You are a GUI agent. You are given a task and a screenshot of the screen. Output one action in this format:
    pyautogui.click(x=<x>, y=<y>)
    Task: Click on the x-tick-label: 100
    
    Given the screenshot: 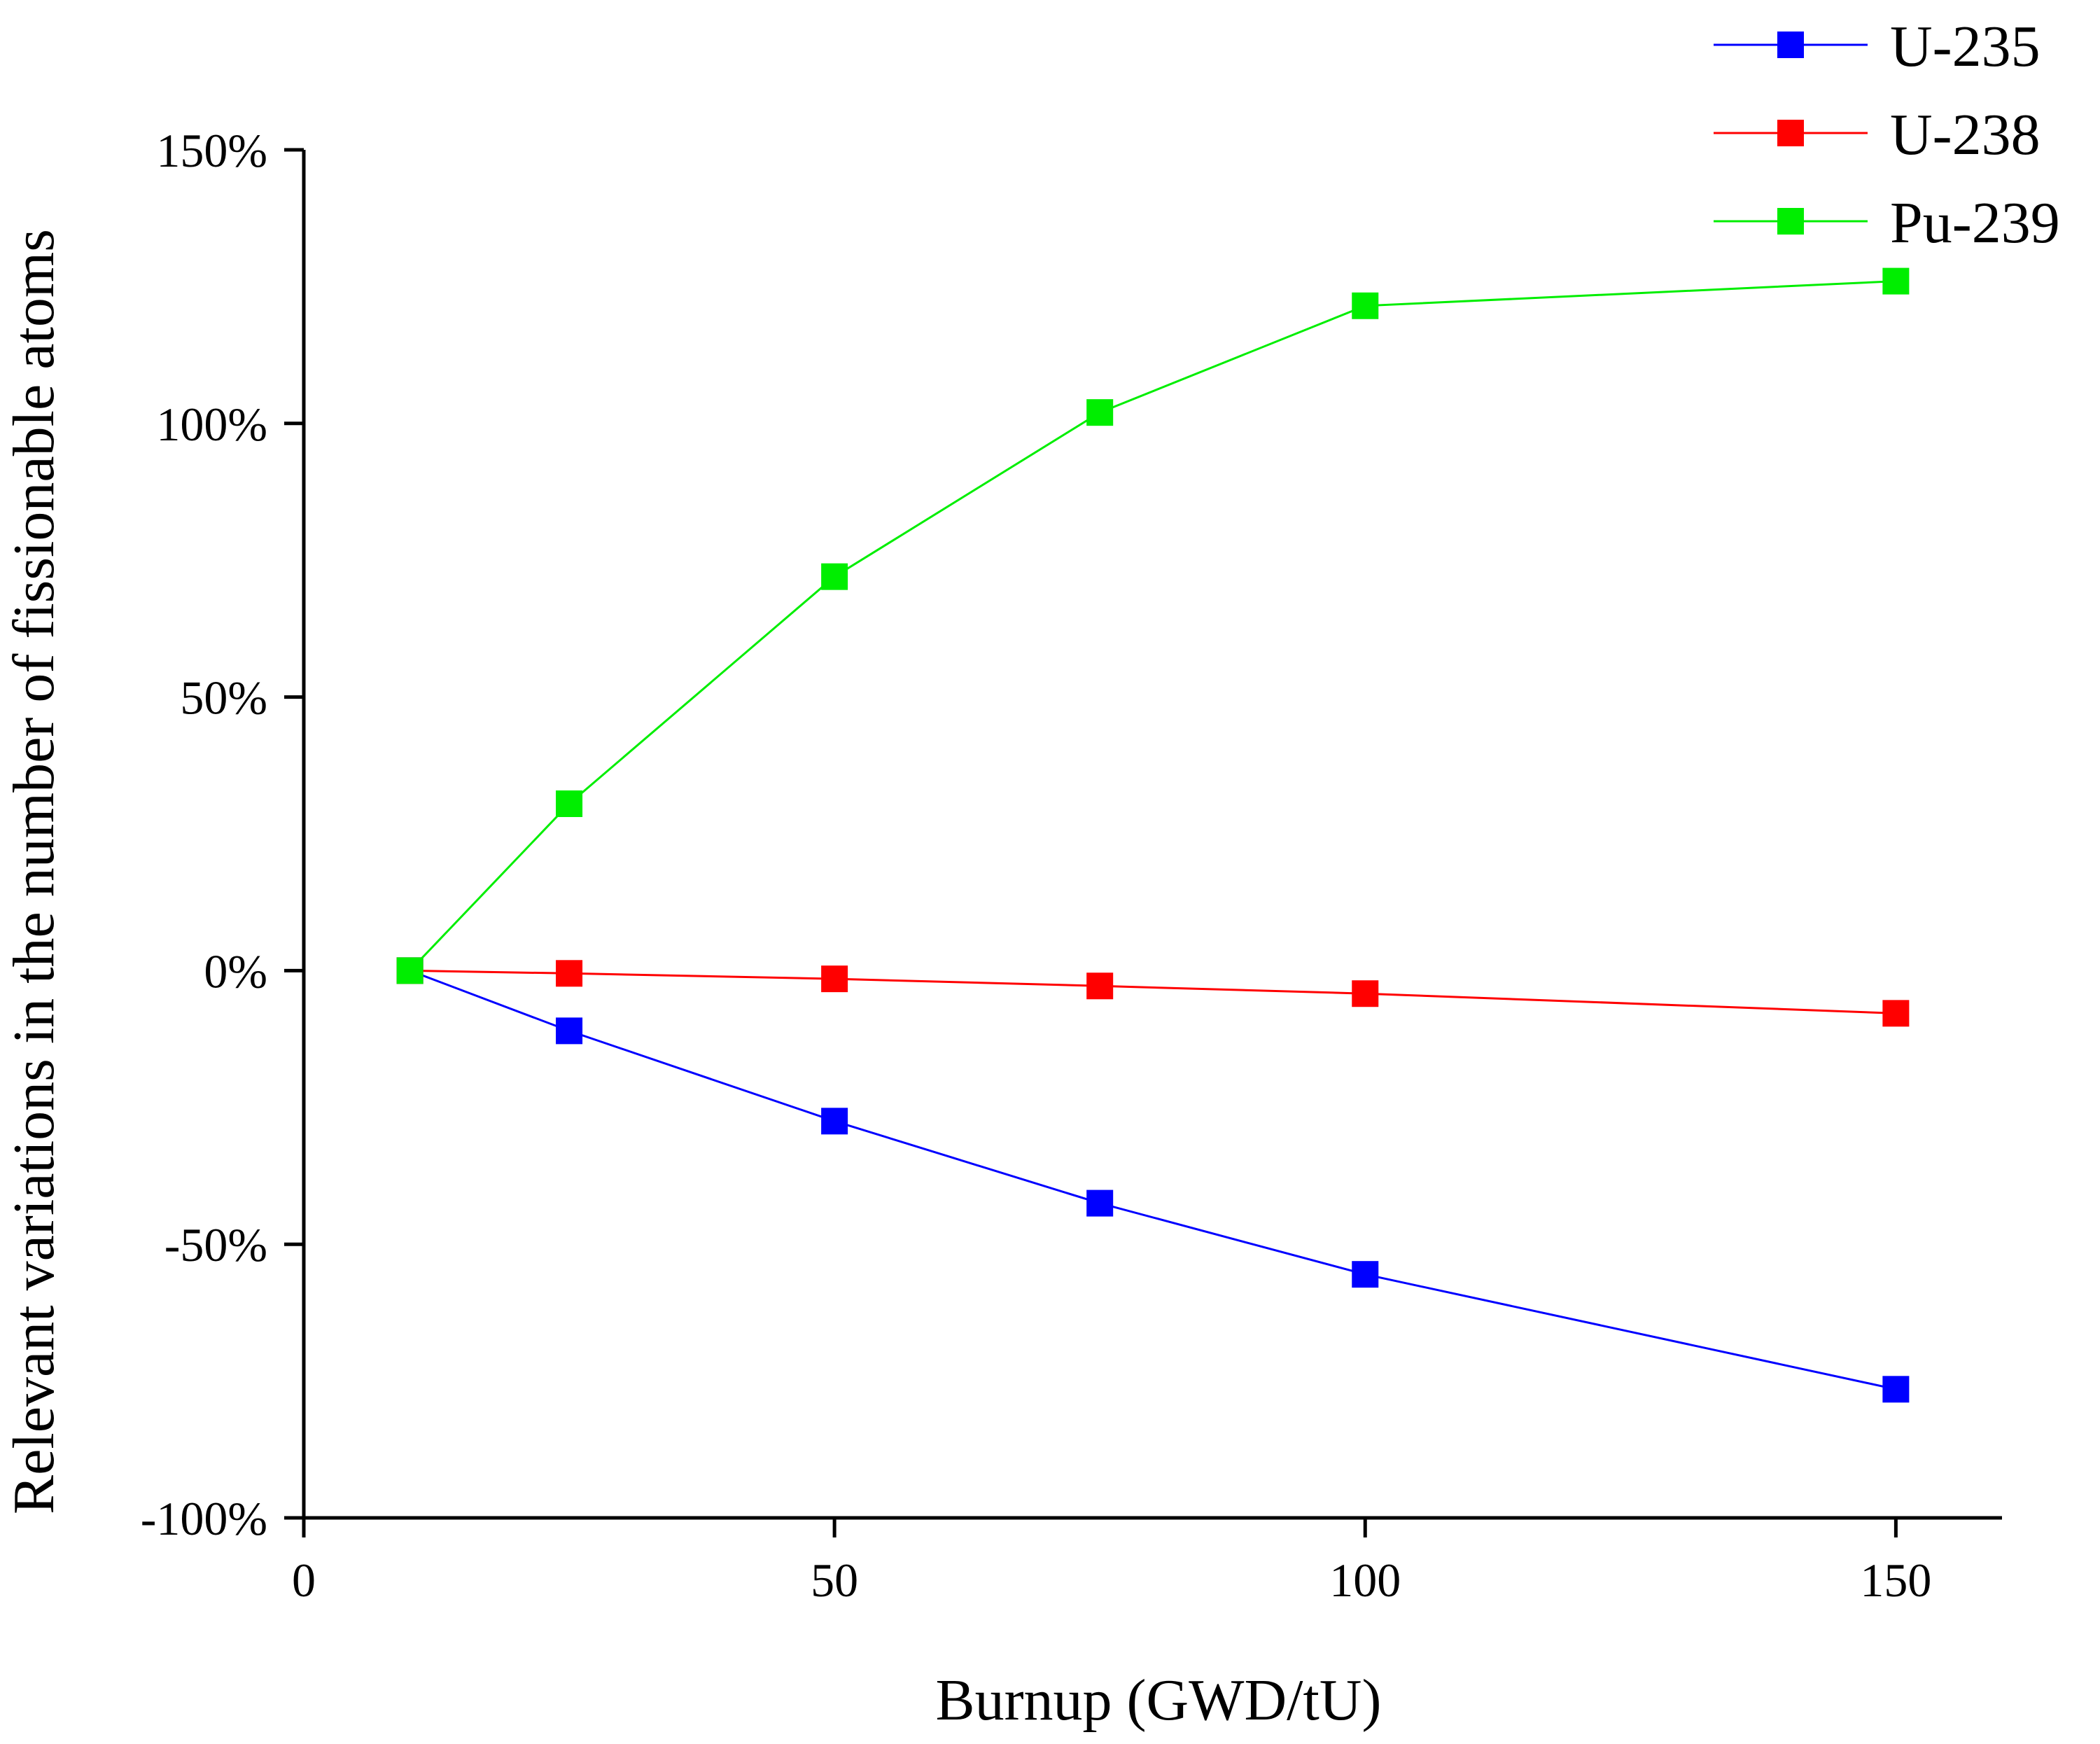 What is the action you would take?
    pyautogui.click(x=1365, y=1580)
    